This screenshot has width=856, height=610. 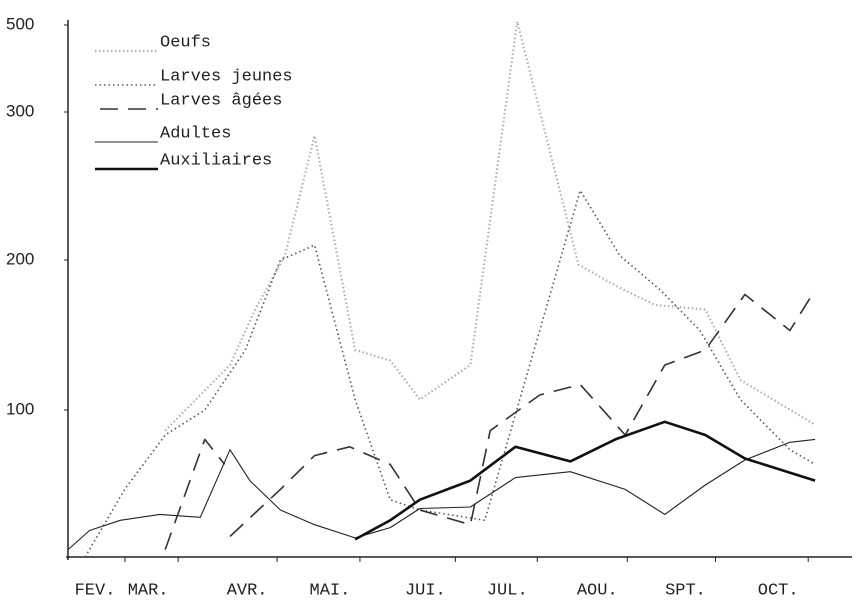 I want to click on x-tick-label: MAR., so click(x=148, y=590).